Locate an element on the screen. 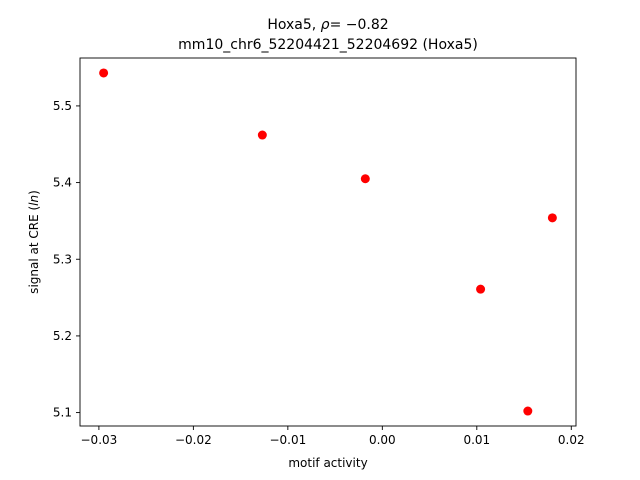 This screenshot has width=640, height=480. x-tick-label: 0.00 is located at coordinates (382, 440).